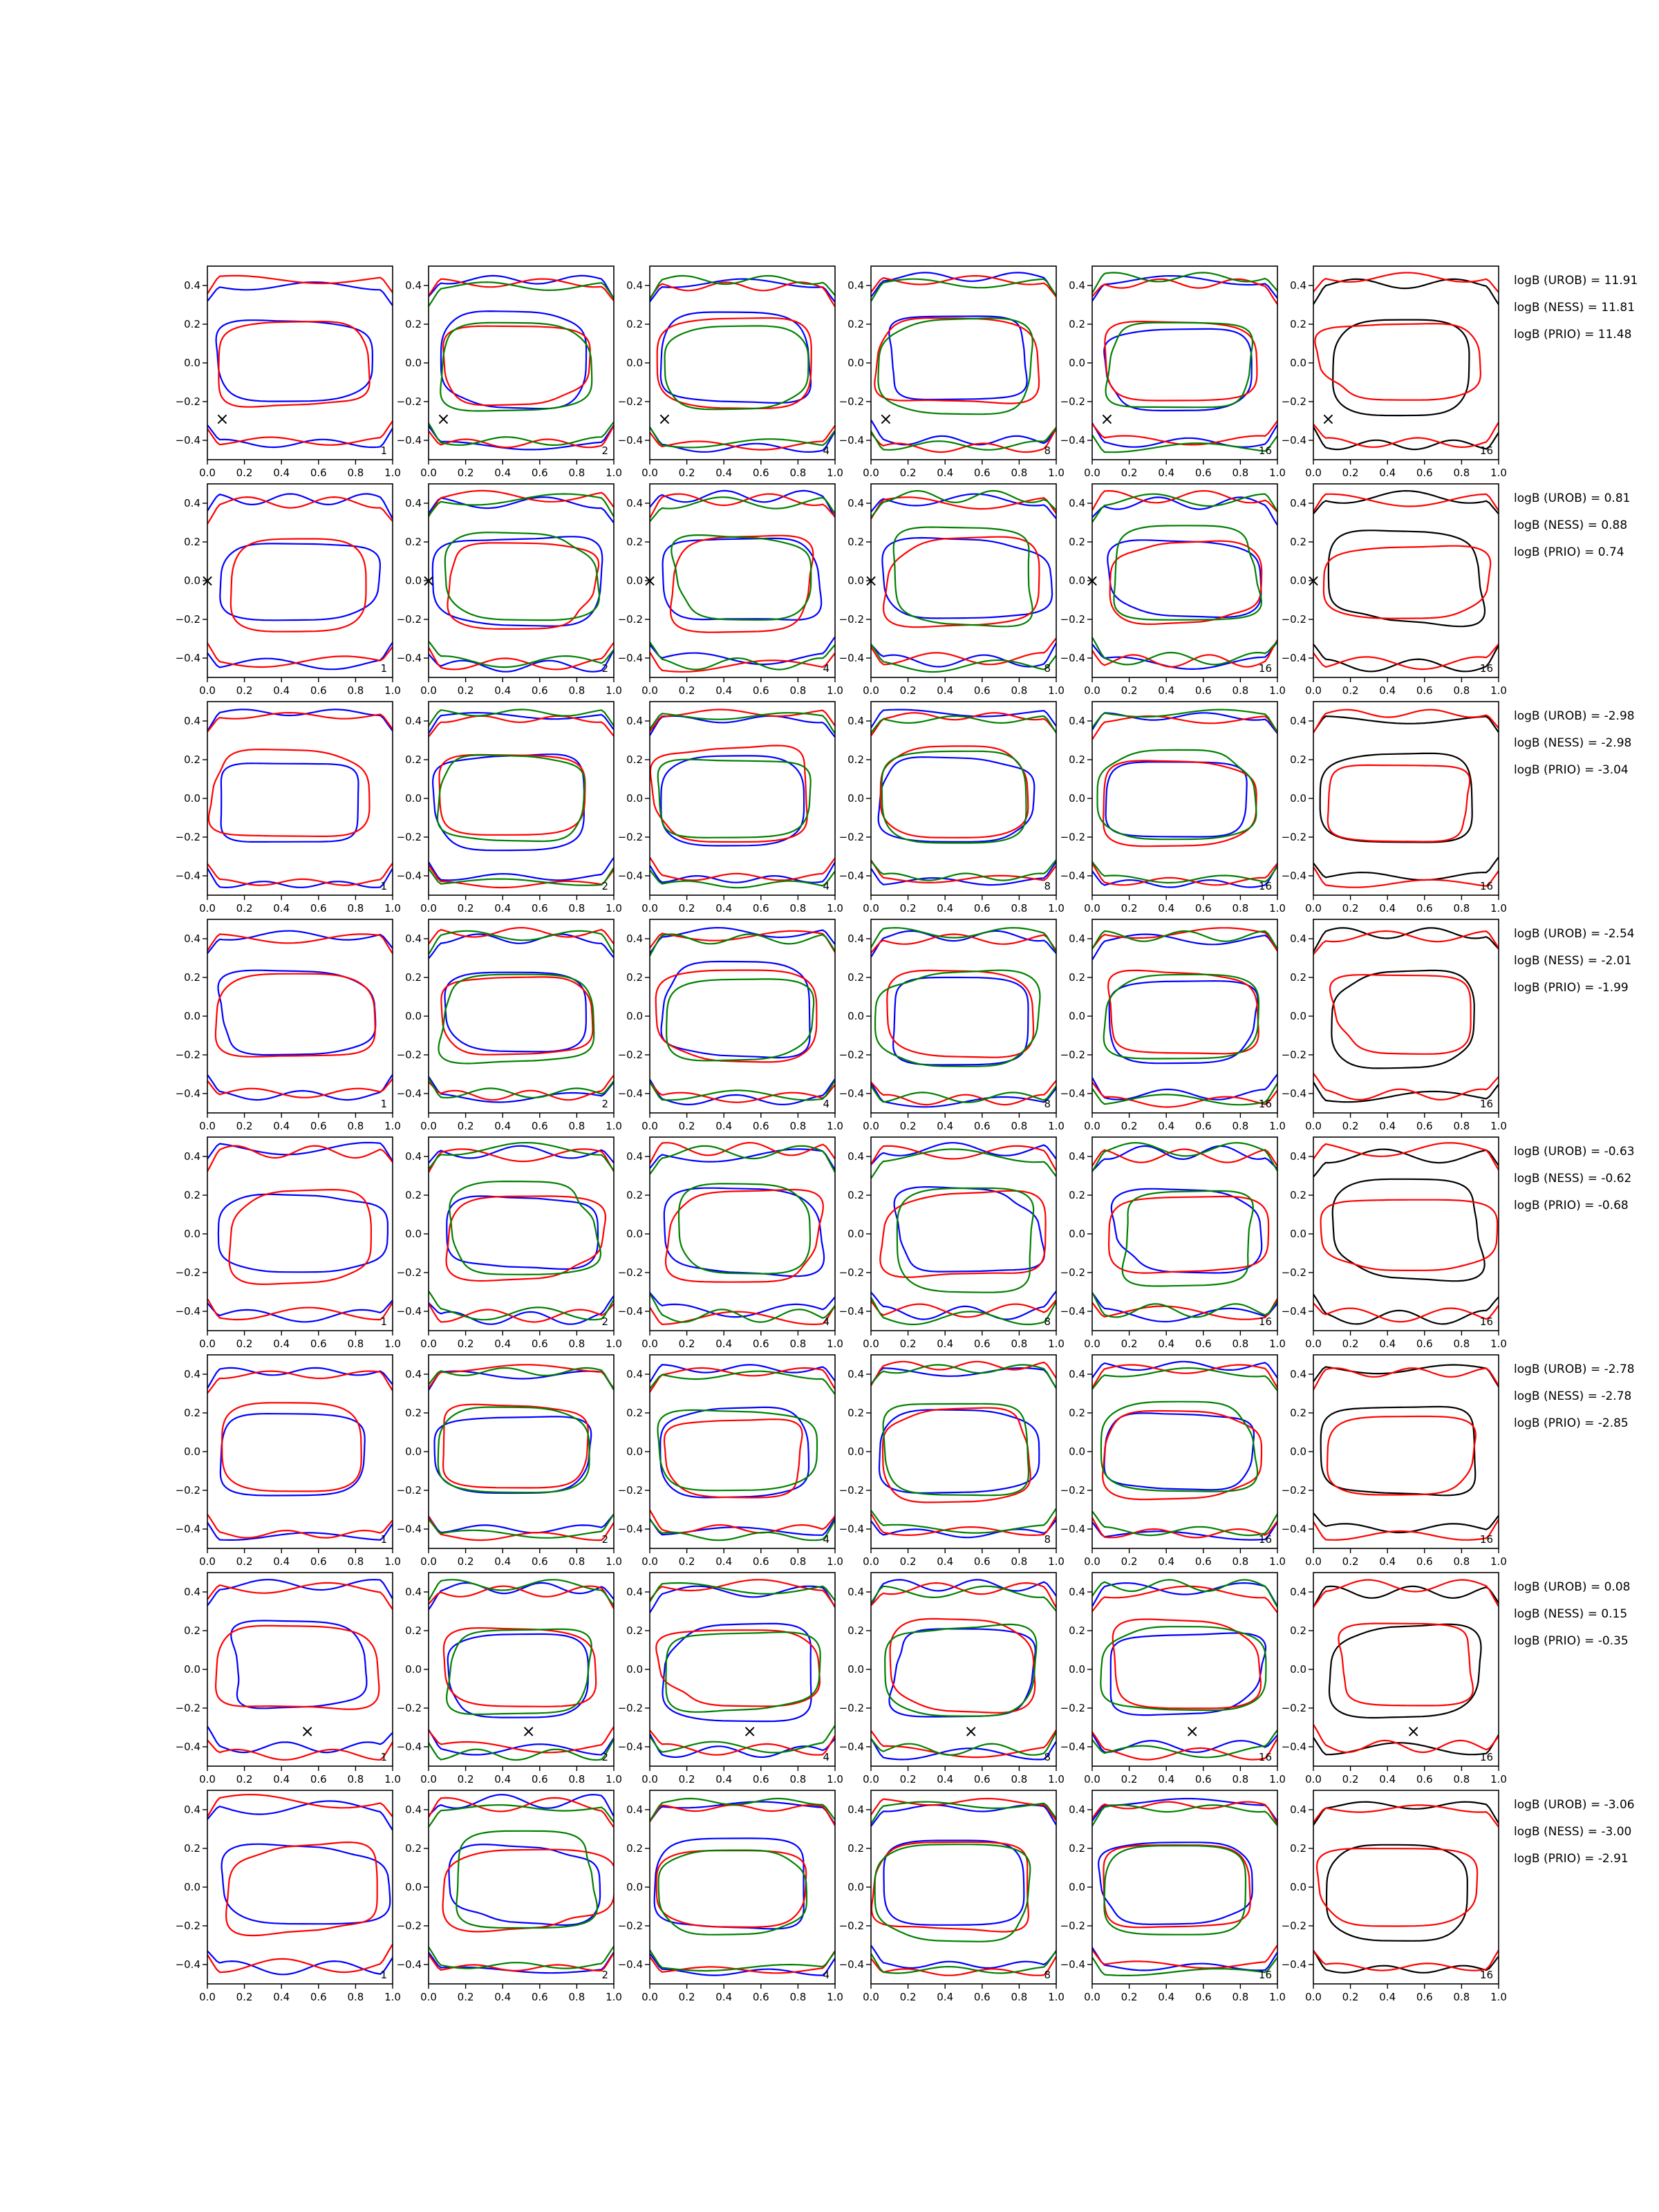 Image resolution: width=1659 pixels, height=2212 pixels. Describe the element at coordinates (952, 590) in the screenshot. I see `panel-r2-c4: 0.0 0.2 0.4 0.6 0.8 1.0 0.4 0.2 0.0 −0.2 −0.4 8 ×` at that location.